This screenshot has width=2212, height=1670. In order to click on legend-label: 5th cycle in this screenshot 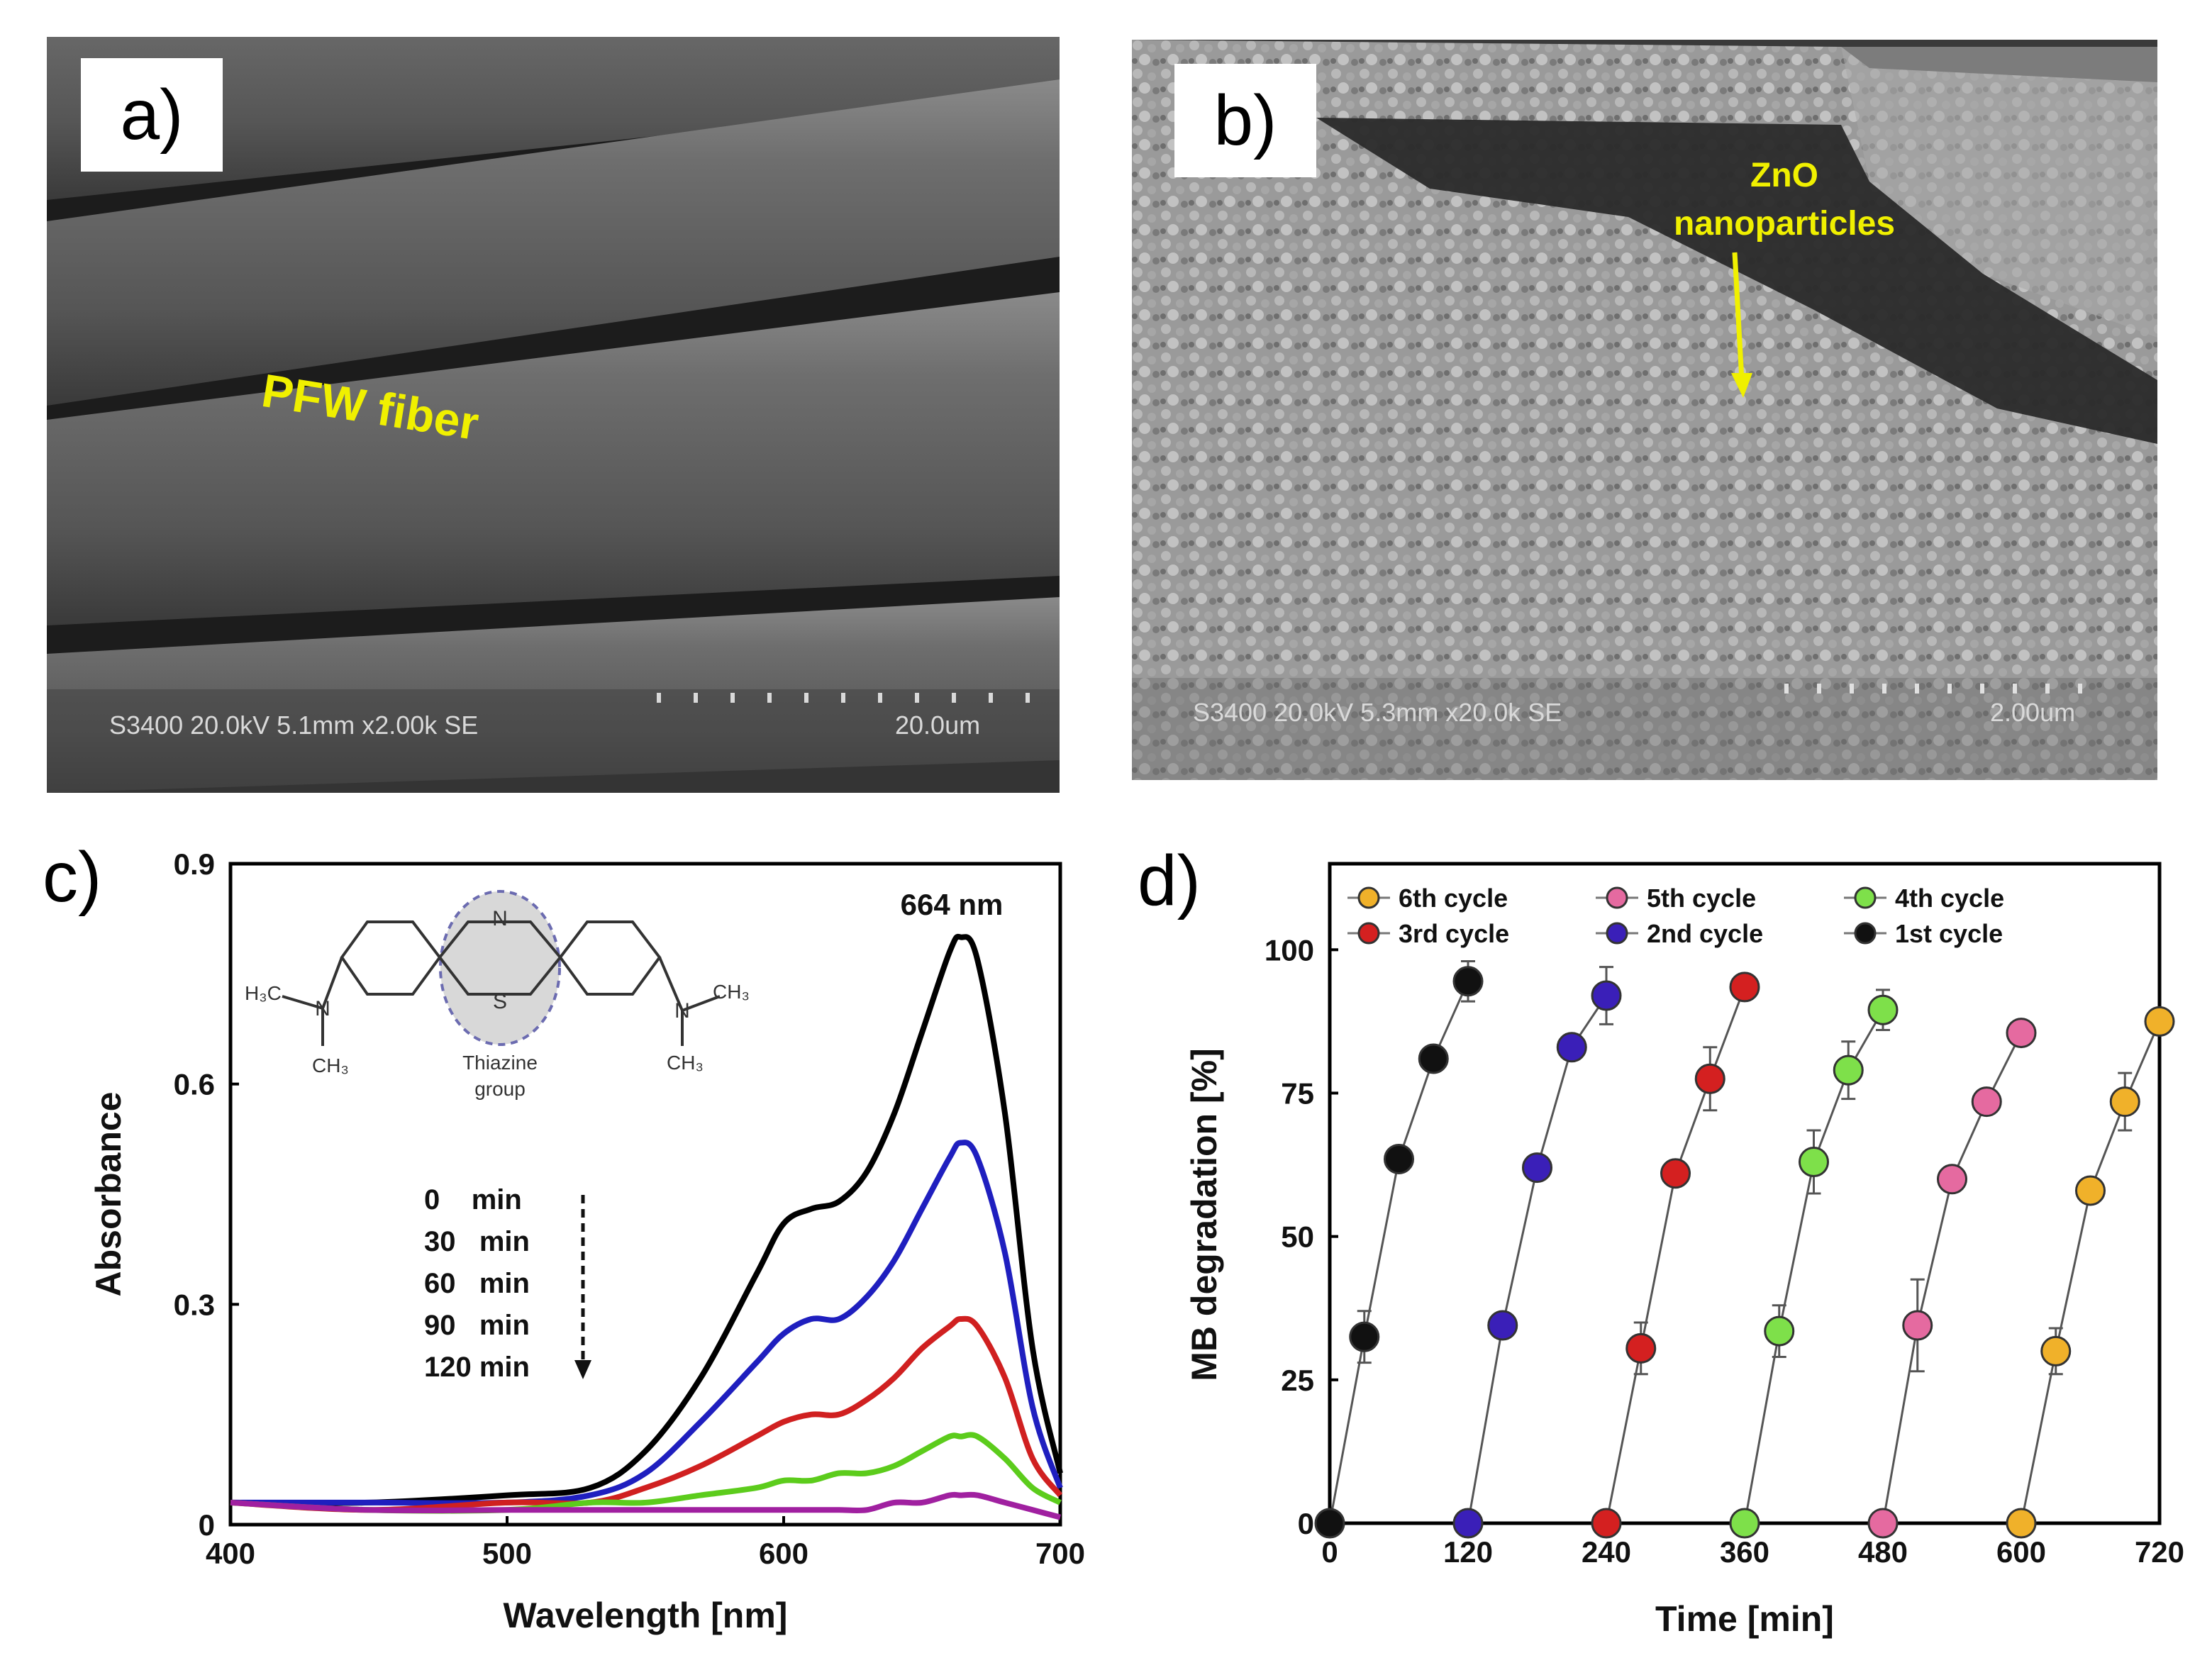, I will do `click(1701, 898)`.